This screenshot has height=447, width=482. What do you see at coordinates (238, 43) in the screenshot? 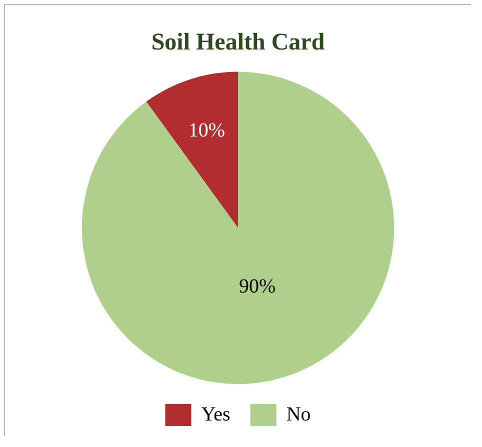
I see `chart-title: Soil Health Card` at bounding box center [238, 43].